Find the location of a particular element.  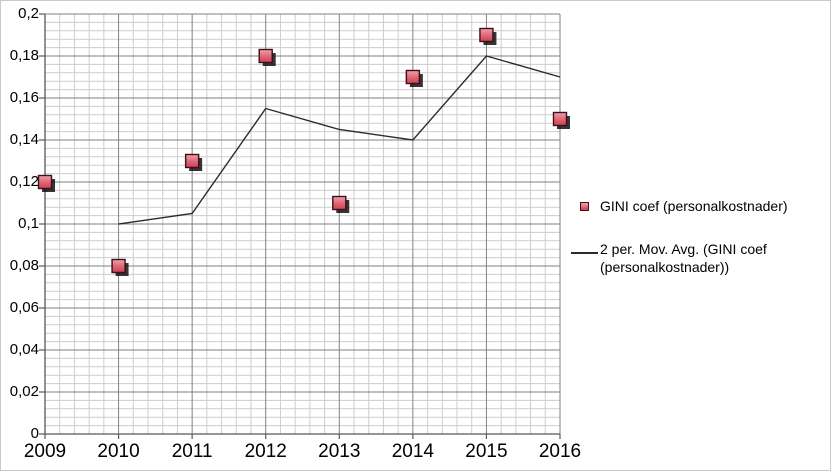

x-axis-label: 2016 is located at coordinates (560, 451).